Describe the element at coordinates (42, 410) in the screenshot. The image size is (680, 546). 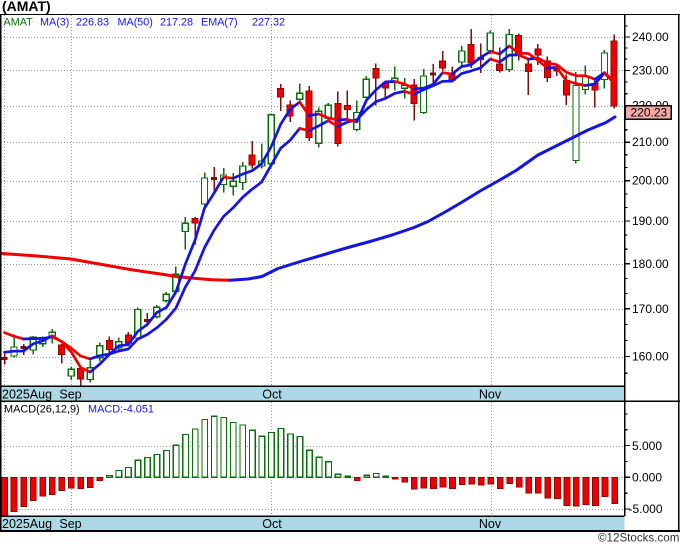
I see `svg-text: MACD(26,12,9)` at that location.